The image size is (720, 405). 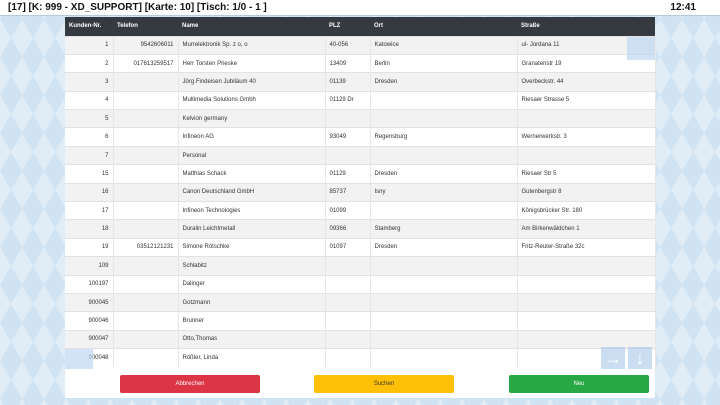 What do you see at coordinates (252, 339) in the screenshot?
I see `cell-name: Otto,Thomas` at bounding box center [252, 339].